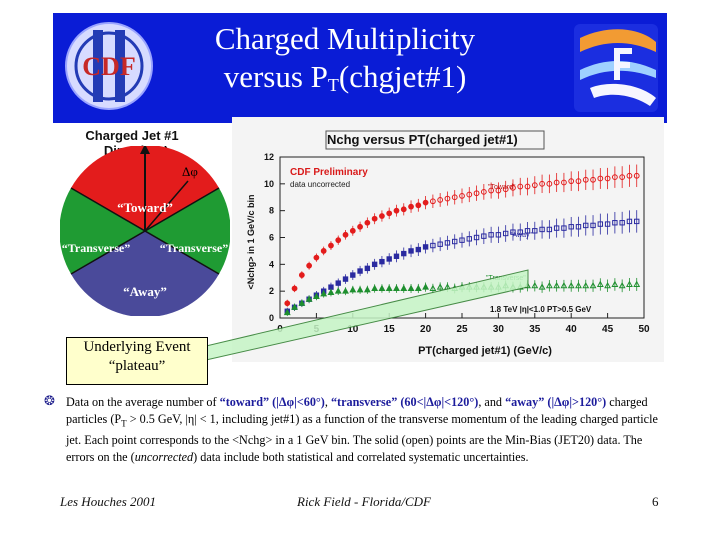 Image resolution: width=720 pixels, height=540 pixels. Describe the element at coordinates (655, 501) in the screenshot. I see `page-number: 6` at that location.